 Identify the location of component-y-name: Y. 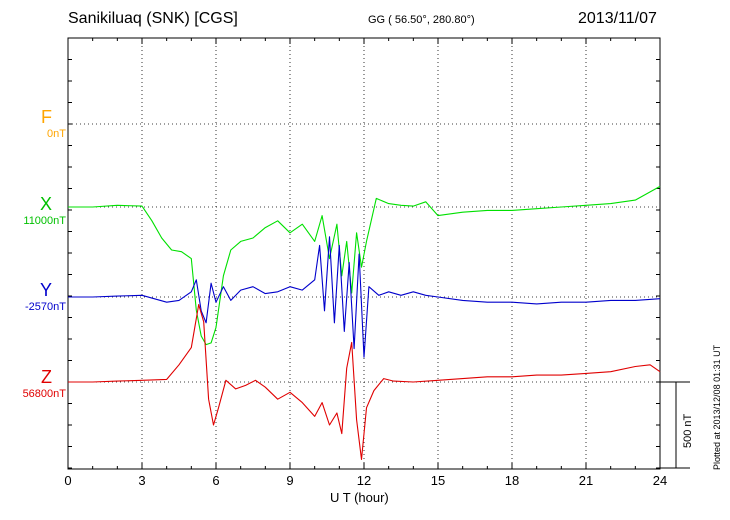
(45, 290).